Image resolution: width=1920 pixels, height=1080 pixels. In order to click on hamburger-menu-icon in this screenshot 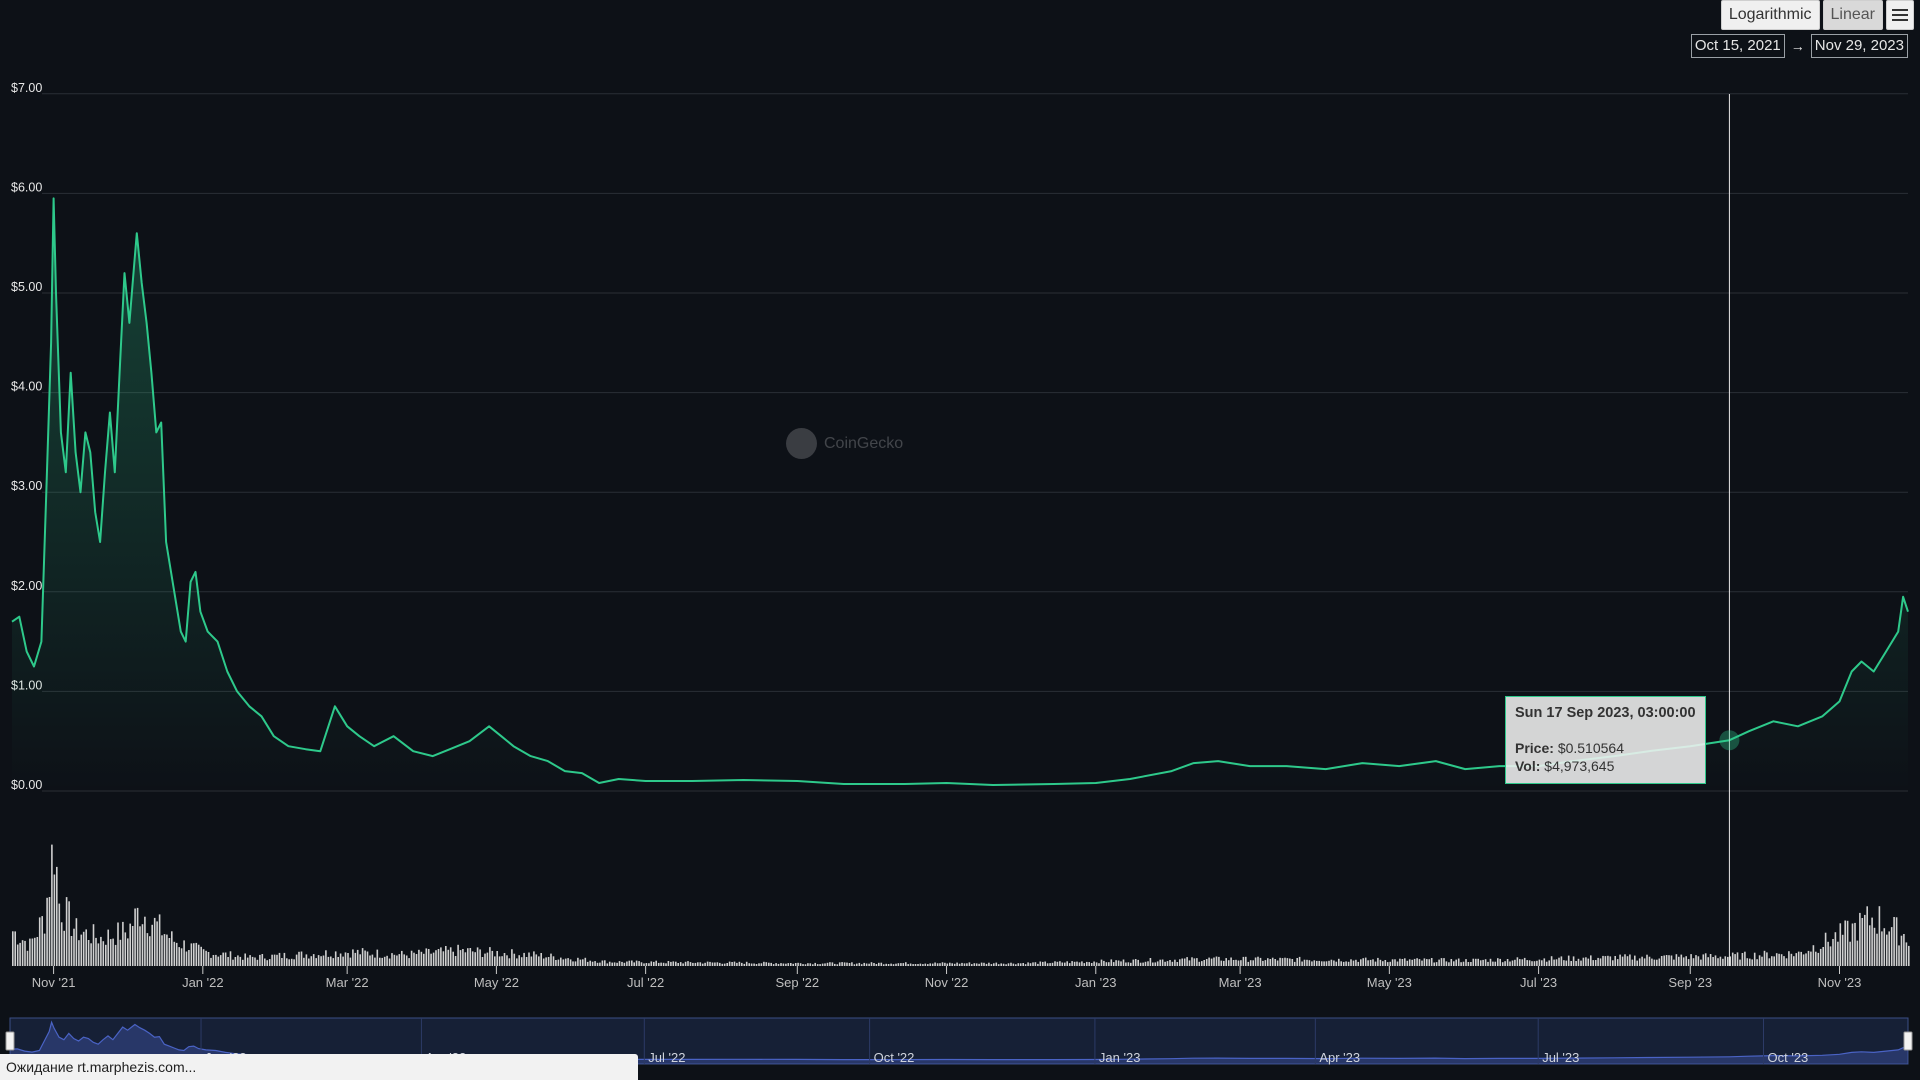, I will do `click(1900, 15)`.